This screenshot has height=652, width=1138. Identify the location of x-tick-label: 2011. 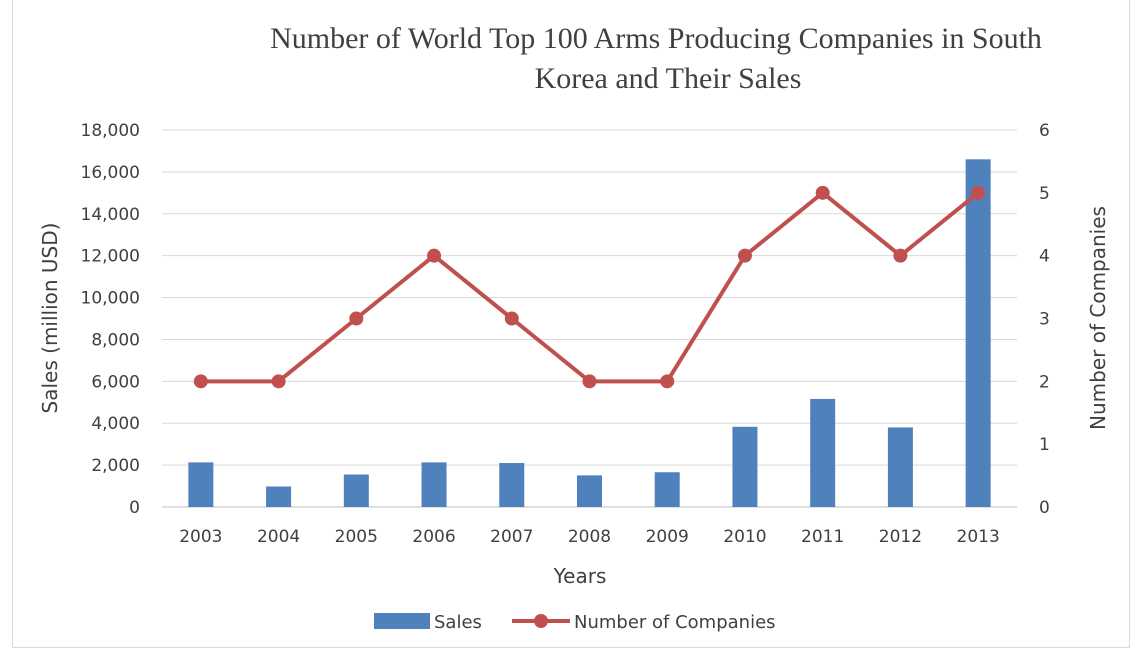
(822, 537).